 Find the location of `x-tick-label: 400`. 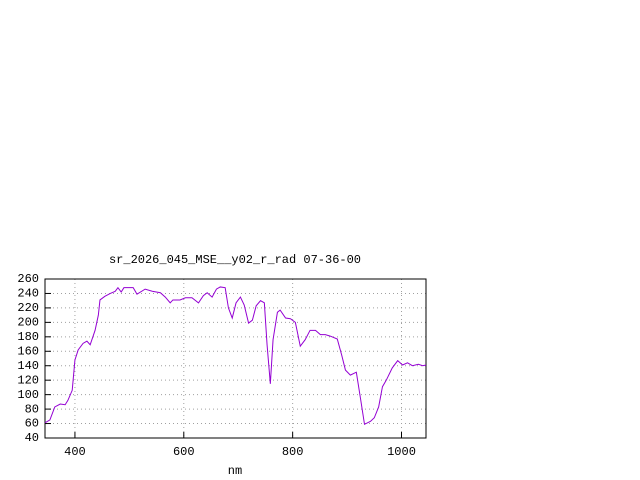

x-tick-label: 400 is located at coordinates (75, 452).